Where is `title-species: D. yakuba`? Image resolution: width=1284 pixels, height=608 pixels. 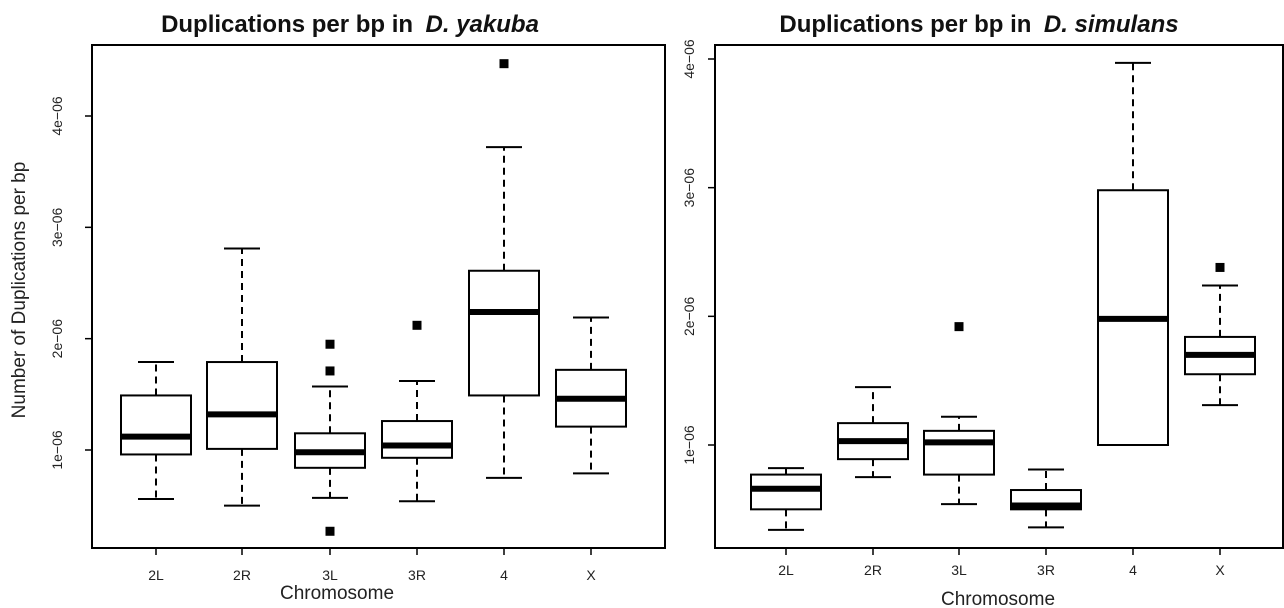
title-species: D. yakuba is located at coordinates (482, 24).